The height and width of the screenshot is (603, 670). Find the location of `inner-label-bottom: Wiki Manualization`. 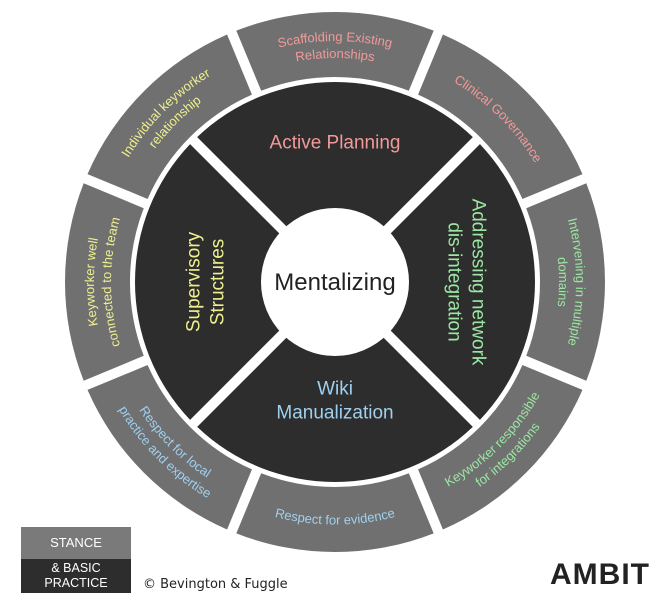

inner-label-bottom: Wiki Manualization is located at coordinates (334, 401).